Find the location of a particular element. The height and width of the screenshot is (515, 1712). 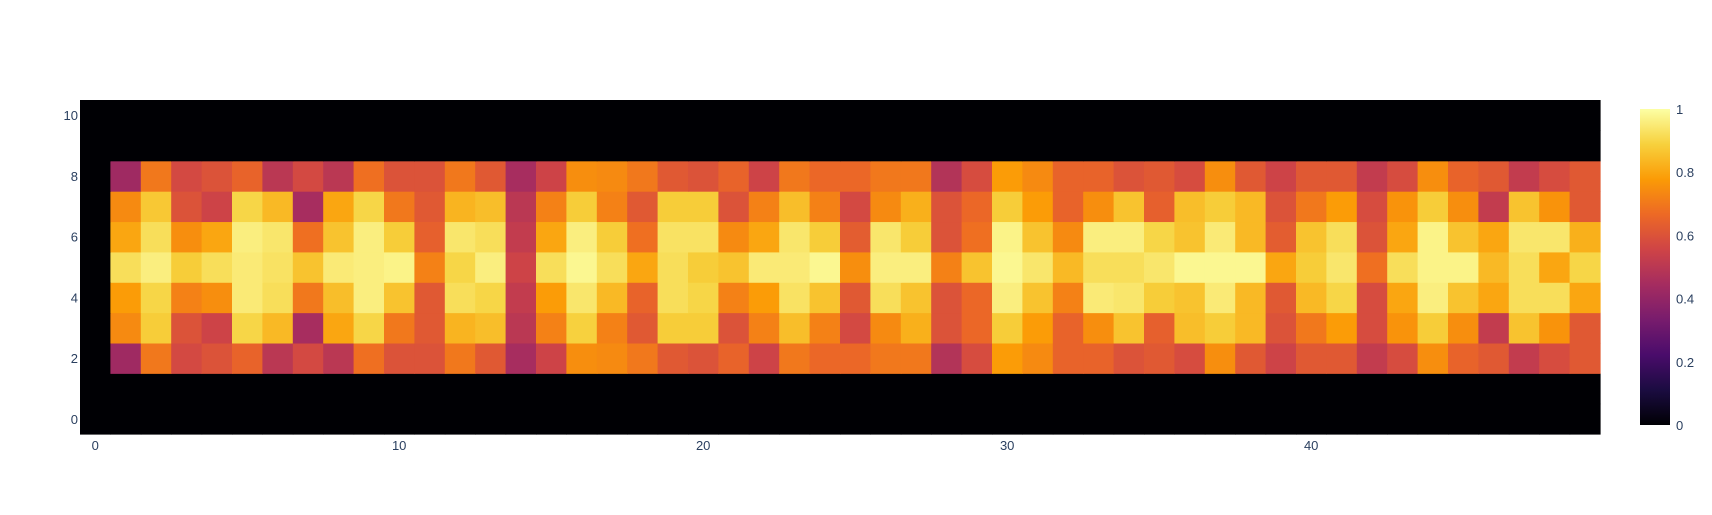

x-axis-ticks: 0 10 20 30 40 is located at coordinates (705, 445).